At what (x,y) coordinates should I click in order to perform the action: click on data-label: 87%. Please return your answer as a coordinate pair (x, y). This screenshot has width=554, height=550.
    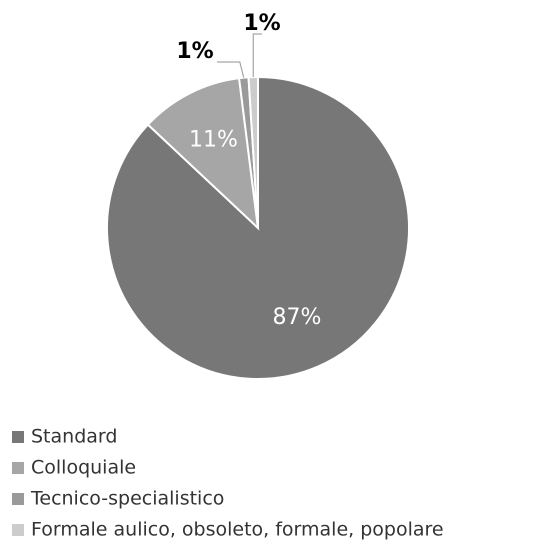
    Looking at the image, I should click on (297, 317).